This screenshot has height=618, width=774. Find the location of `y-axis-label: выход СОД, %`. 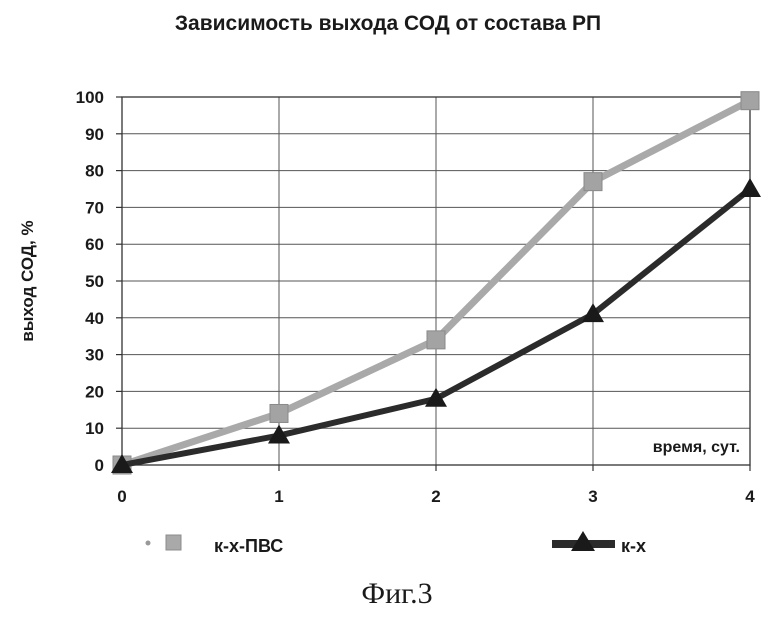

y-axis-label: выход СОД, % is located at coordinates (27, 280).